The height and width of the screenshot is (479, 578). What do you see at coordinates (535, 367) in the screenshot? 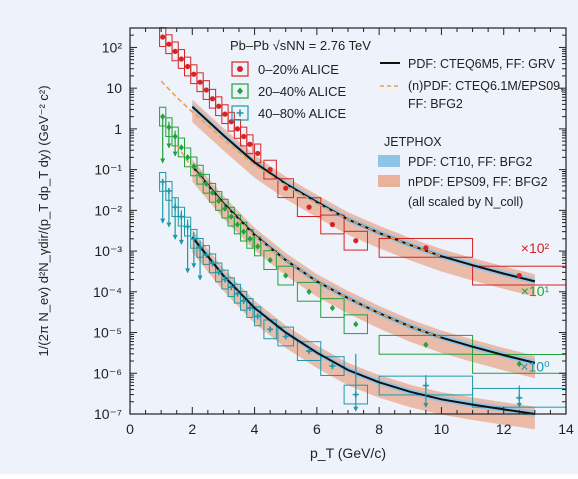
I see `scale-label: ×10⁰` at bounding box center [535, 367].